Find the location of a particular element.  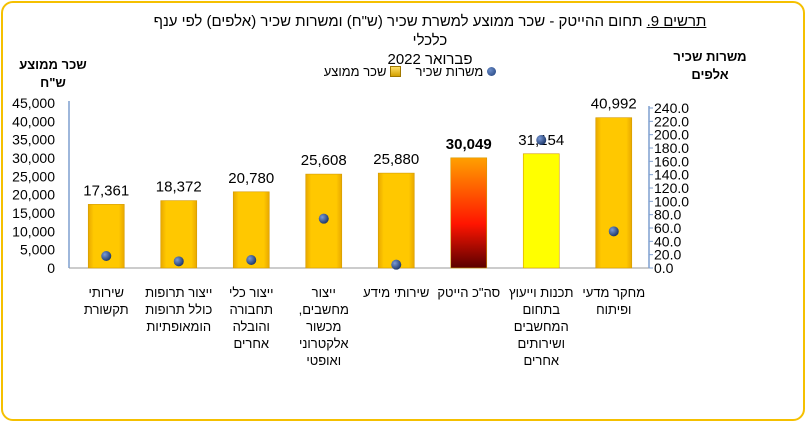

category-label-line: שירותי מידע is located at coordinates (396, 292).